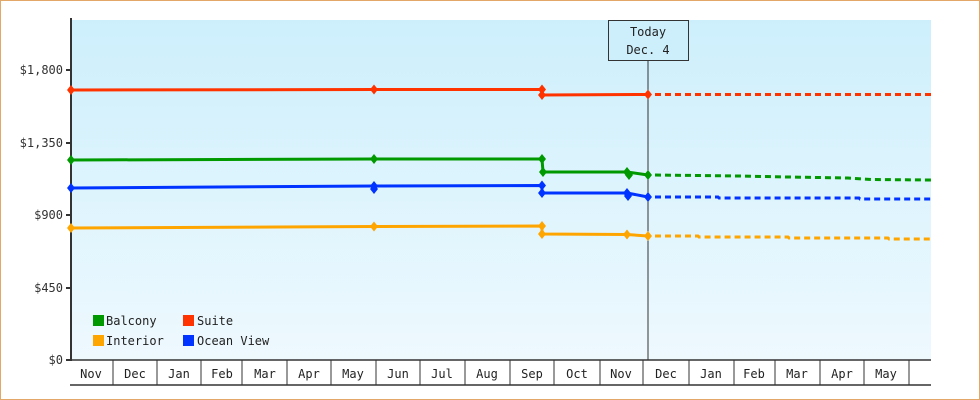 Image resolution: width=980 pixels, height=400 pixels. Describe the element at coordinates (648, 40) in the screenshot. I see `today-marker: Today Dec. 4` at that location.